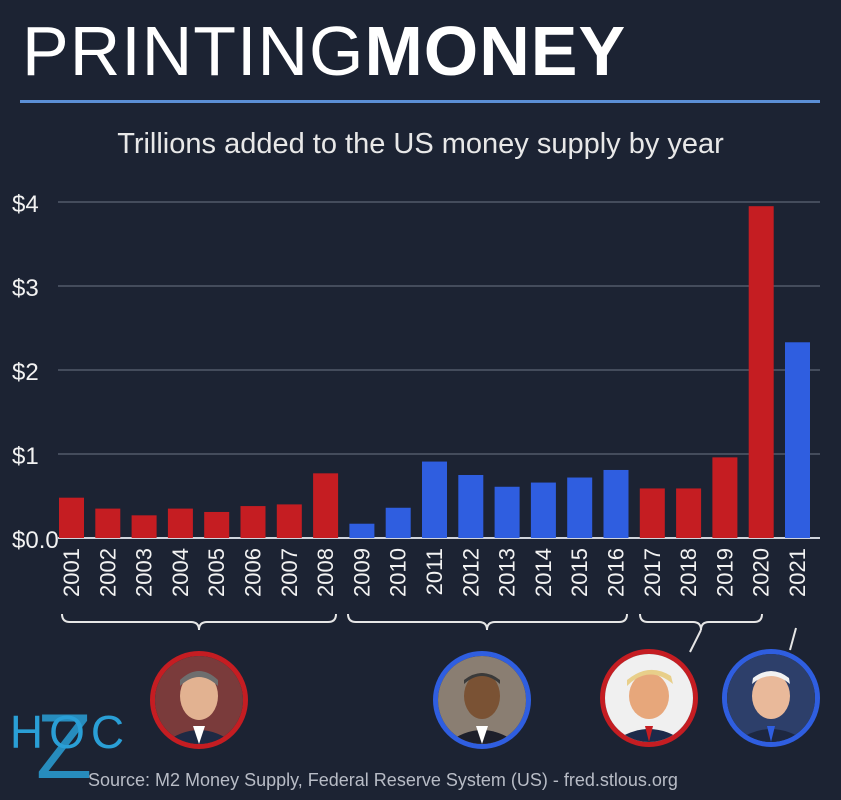  I want to click on x-tick-label: 2010, so click(398, 572).